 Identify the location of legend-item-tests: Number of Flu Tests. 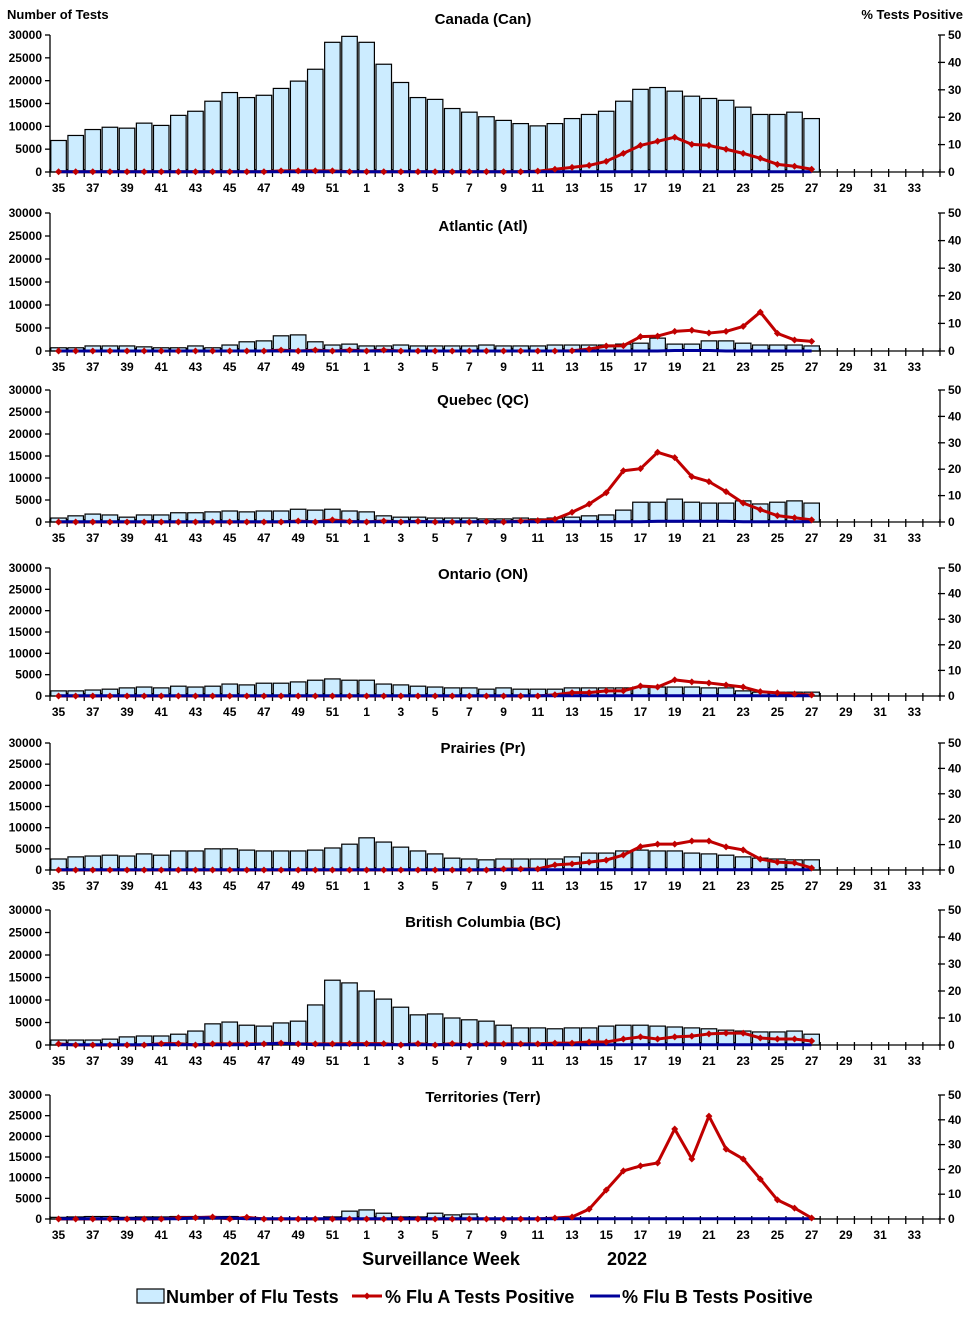
(237, 1297).